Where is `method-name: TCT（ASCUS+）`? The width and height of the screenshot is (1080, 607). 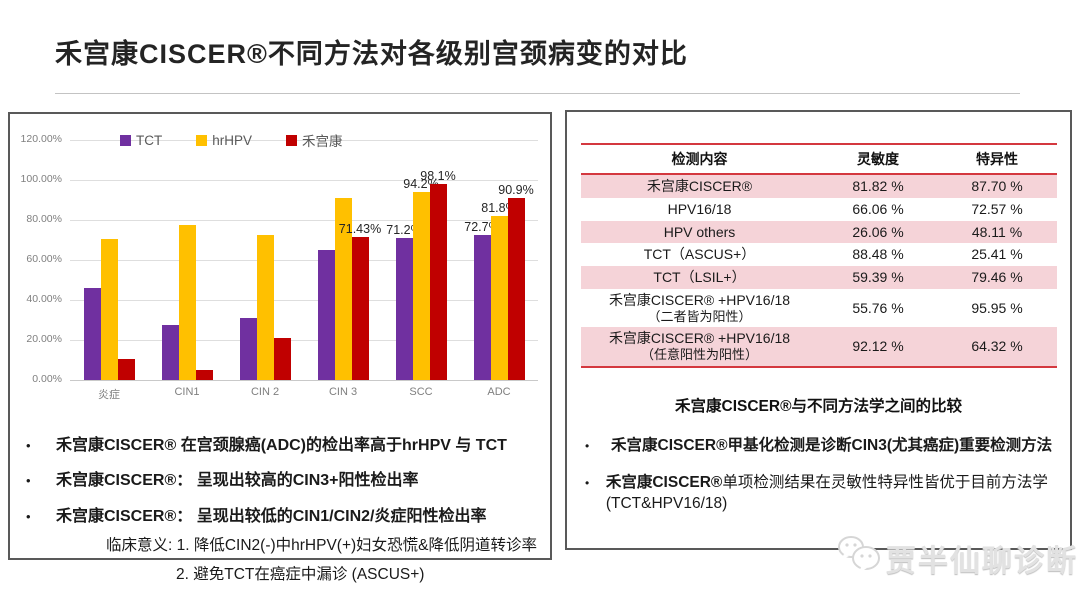 method-name: TCT（ASCUS+） is located at coordinates (699, 254).